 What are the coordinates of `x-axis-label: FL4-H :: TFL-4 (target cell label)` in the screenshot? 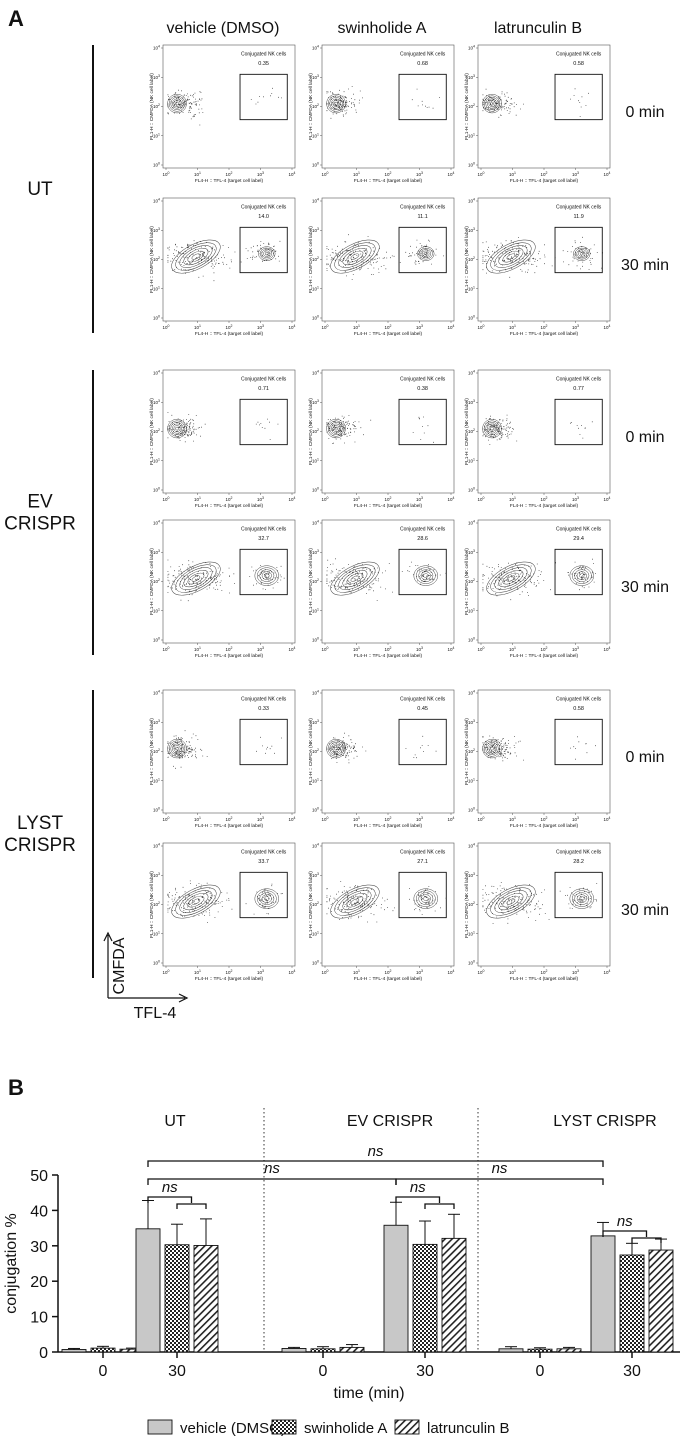 It's located at (229, 181).